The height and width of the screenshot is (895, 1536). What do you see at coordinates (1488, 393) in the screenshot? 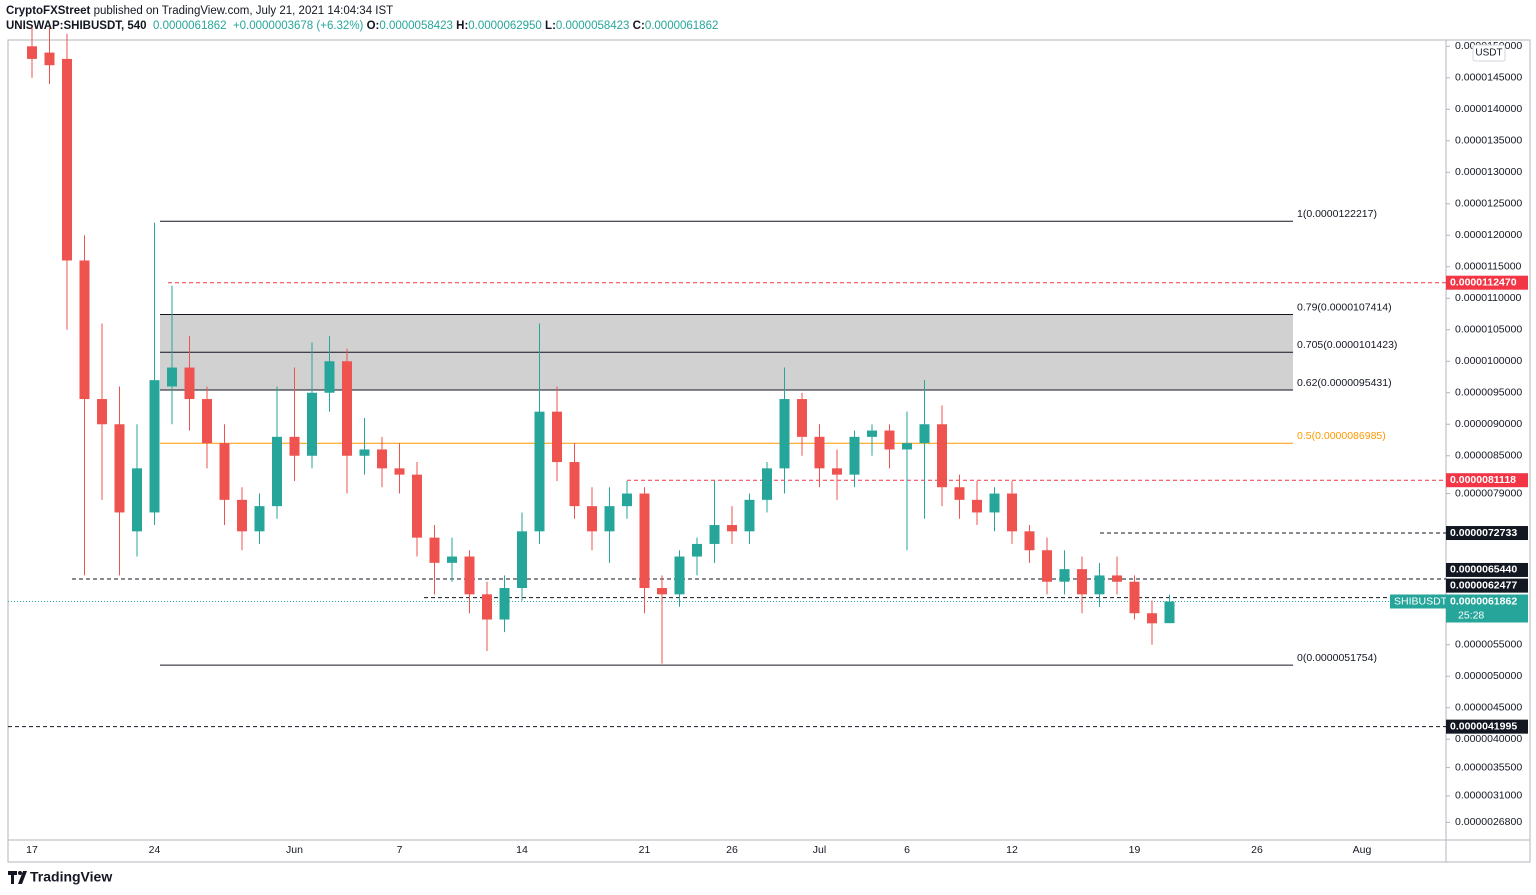
I see `y-tick-label: 0.0000095000` at bounding box center [1488, 393].